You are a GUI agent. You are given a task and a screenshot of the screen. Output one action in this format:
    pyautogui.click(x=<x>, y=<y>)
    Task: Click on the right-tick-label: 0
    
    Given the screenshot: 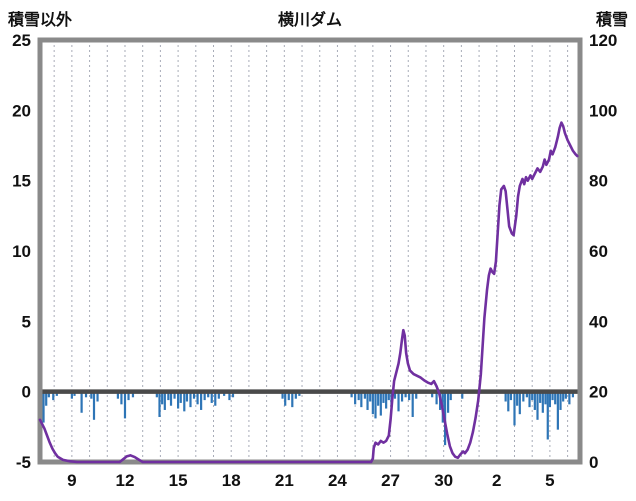 What is the action you would take?
    pyautogui.click(x=593, y=462)
    